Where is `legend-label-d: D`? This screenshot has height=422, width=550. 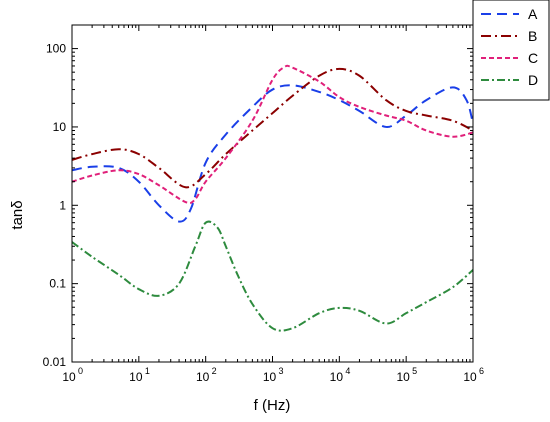
legend-label-d: D is located at coordinates (533, 80).